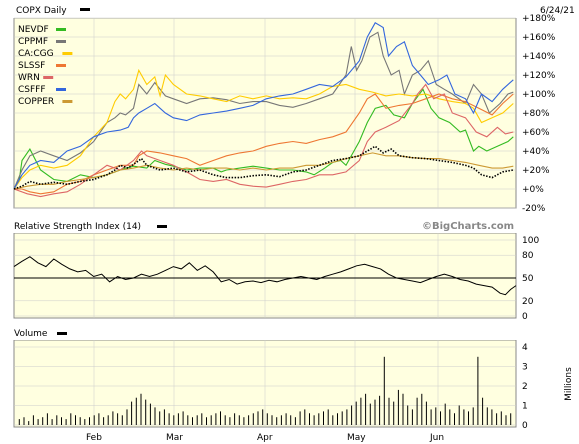 The image size is (579, 444). What do you see at coordinates (525, 407) in the screenshot?
I see `volume-tick-label: 1` at bounding box center [525, 407].